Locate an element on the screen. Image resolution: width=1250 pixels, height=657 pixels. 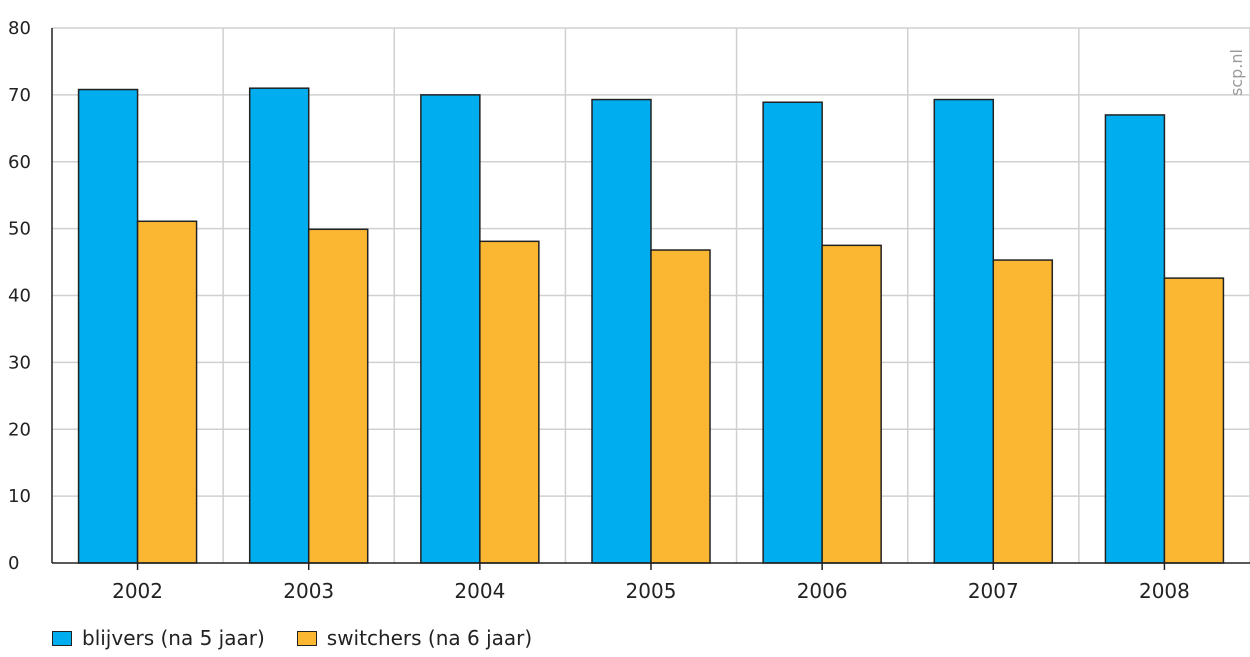
bar-switchers-2002 is located at coordinates (167, 392).